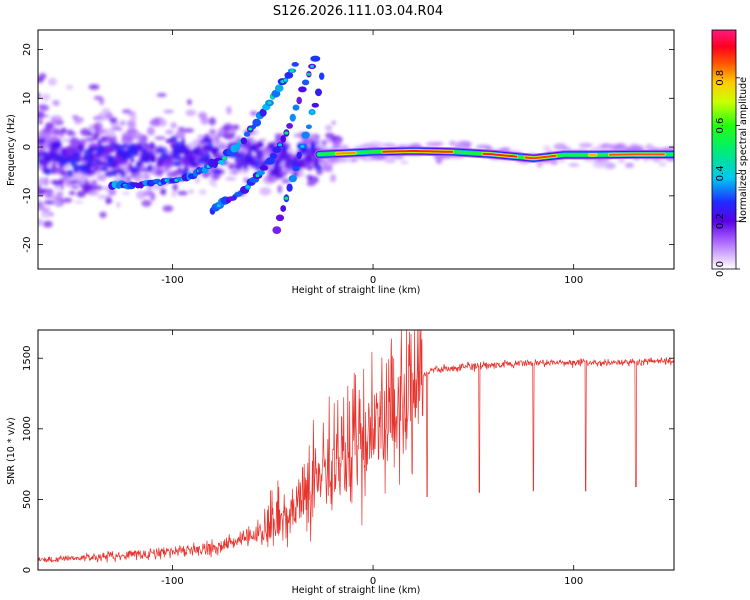  I want to click on y-tick-label: 10, so click(27, 98).